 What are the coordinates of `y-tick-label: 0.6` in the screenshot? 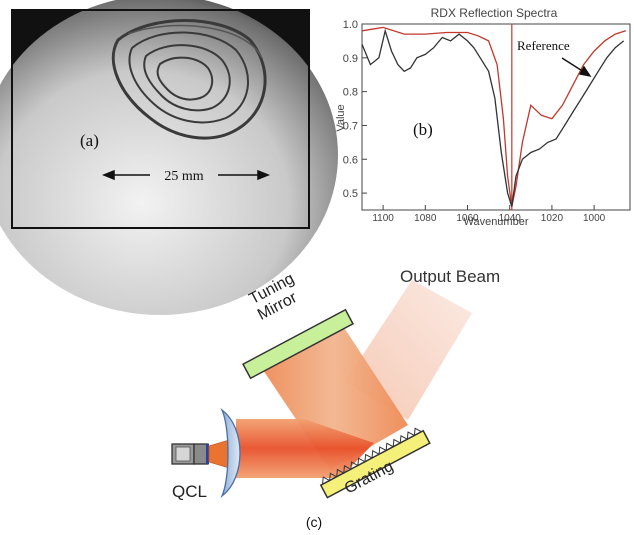 It's located at (350, 160).